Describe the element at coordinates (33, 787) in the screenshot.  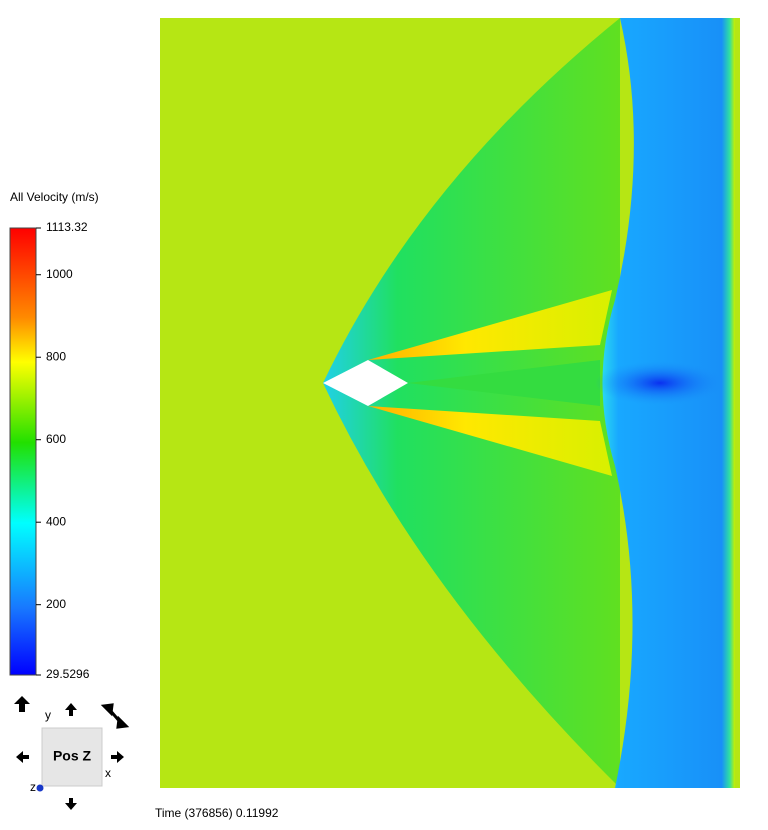
I see `axis-z-label: z` at that location.